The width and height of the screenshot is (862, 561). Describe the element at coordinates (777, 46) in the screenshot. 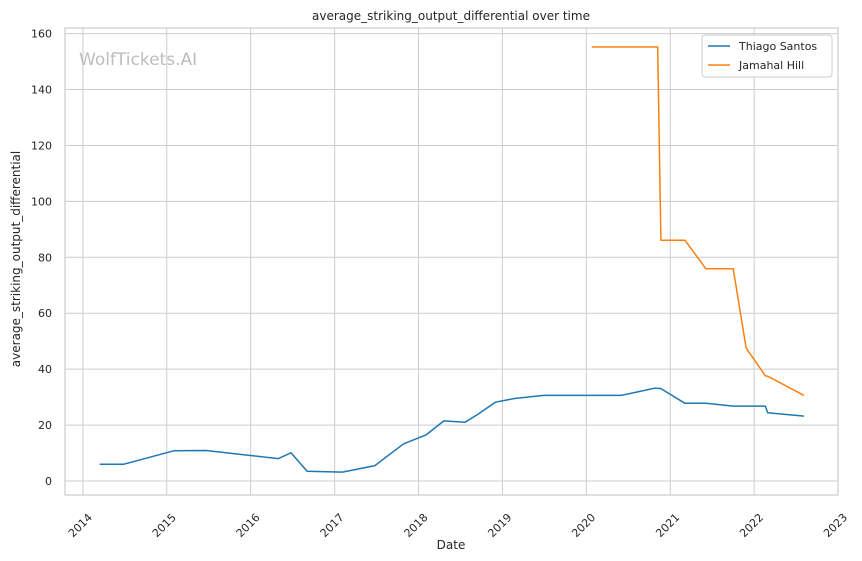

I see `legend-entry-1: Thiago Santos` at that location.